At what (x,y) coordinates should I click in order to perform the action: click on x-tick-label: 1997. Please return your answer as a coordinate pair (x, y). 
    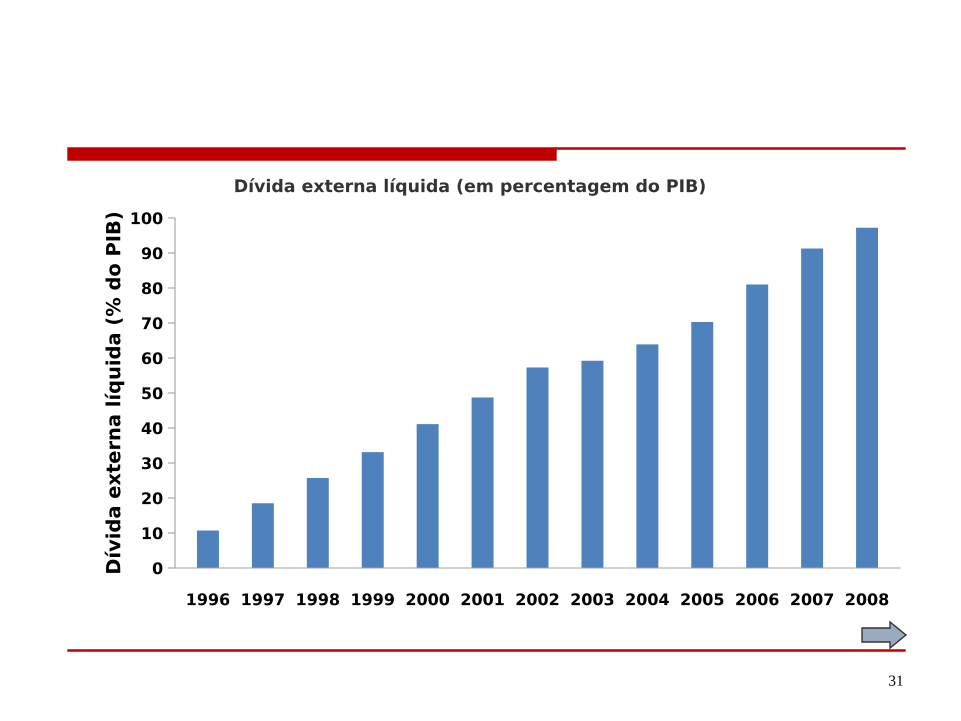
    Looking at the image, I should click on (263, 599).